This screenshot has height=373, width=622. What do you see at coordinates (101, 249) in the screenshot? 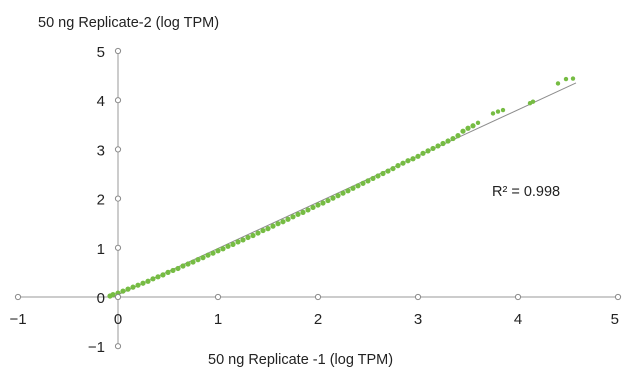
I see `y-tick-label: 1` at bounding box center [101, 249].